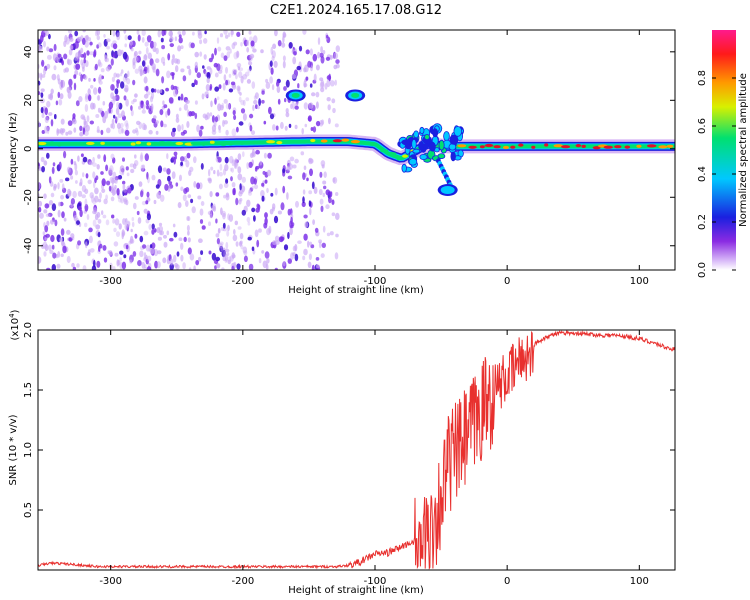  Describe the element at coordinates (702, 174) in the screenshot. I see `colorbar-tick-label: 0.4` at that location.